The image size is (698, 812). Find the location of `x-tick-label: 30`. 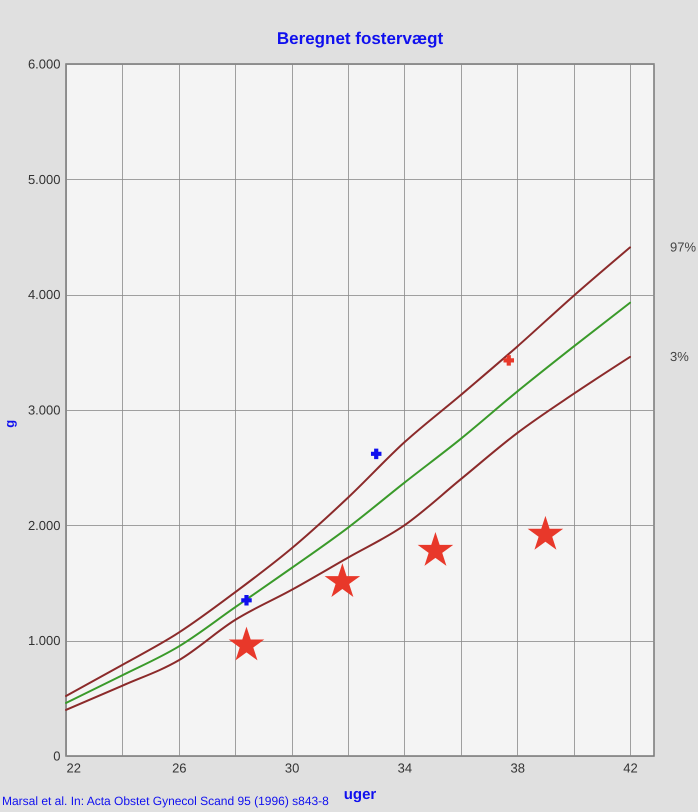

x-tick-label: 30 is located at coordinates (292, 768).